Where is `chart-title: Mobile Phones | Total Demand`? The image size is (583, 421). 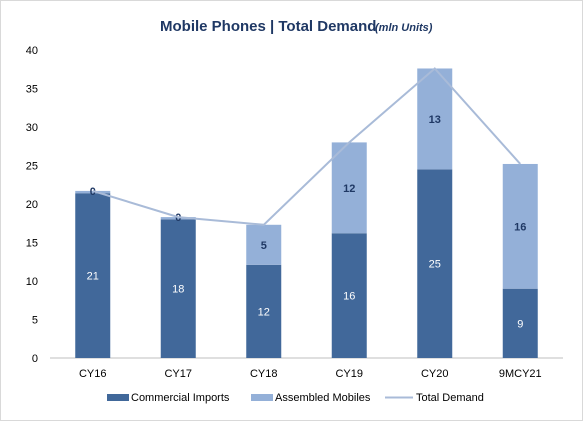
chart-title: Mobile Phones | Total Demand is located at coordinates (268, 26).